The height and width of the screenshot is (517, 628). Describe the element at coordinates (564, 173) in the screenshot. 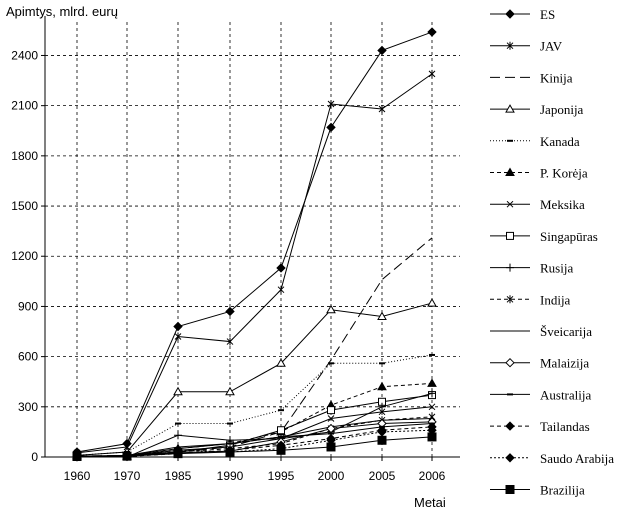

I see `legend-label: P. Korėja` at that location.